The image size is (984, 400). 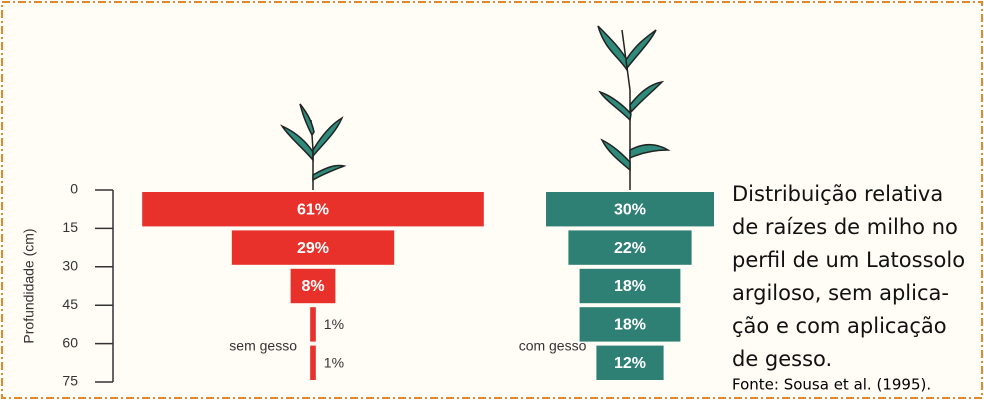 I want to click on value-label: 30%, so click(x=630, y=209).